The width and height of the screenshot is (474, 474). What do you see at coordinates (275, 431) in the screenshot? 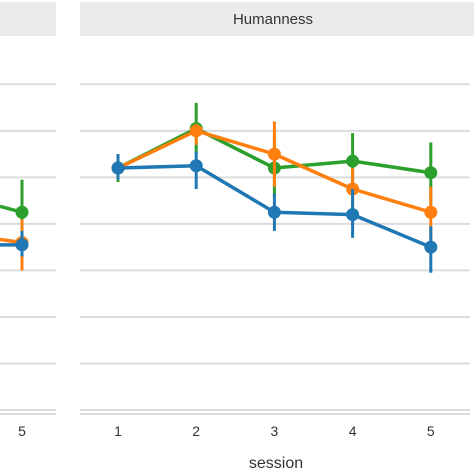
I see `x-tick-label: 3` at bounding box center [275, 431].